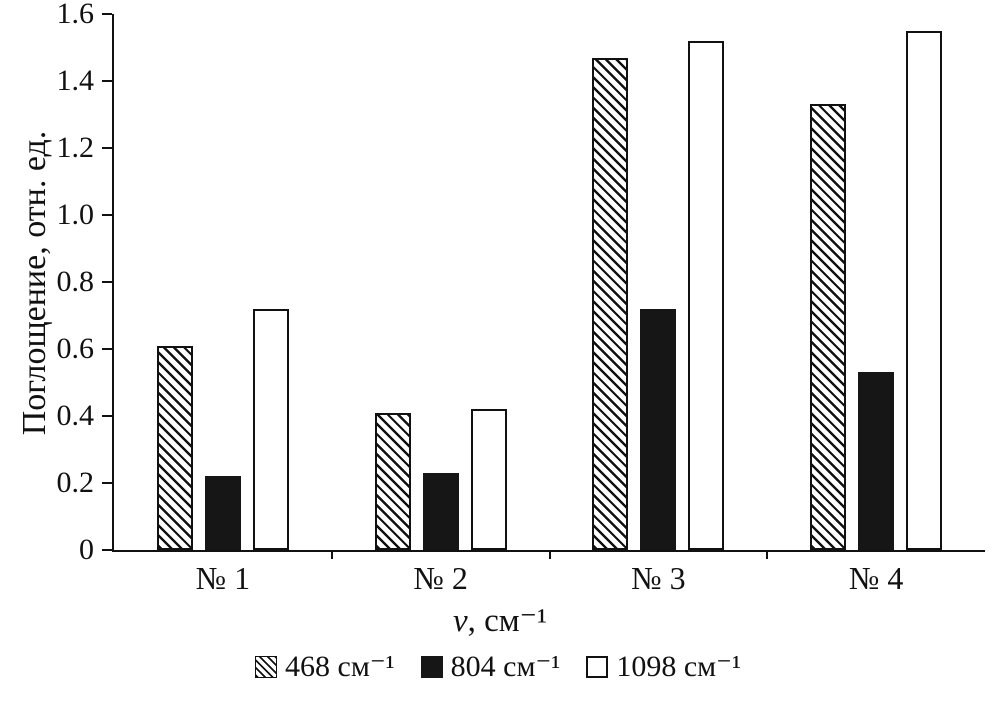 This screenshot has width=996, height=711. I want to click on legend-item-1098: 1098 см⁻¹, so click(663, 667).